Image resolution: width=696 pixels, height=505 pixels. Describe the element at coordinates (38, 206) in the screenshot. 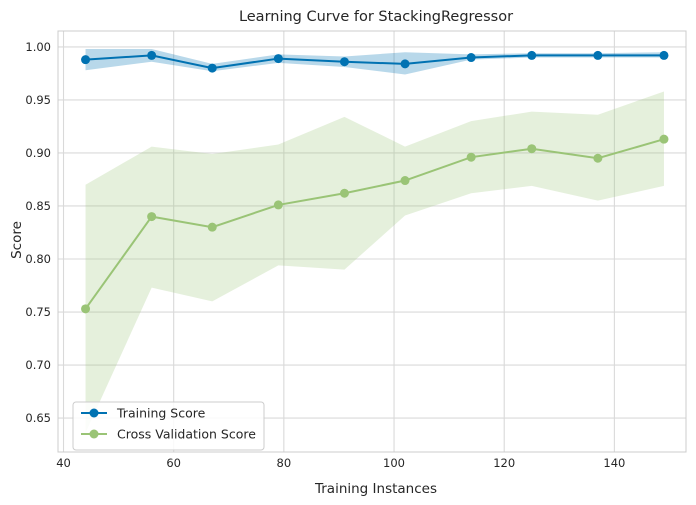

I see `y-tick-label: 0.85` at that location.